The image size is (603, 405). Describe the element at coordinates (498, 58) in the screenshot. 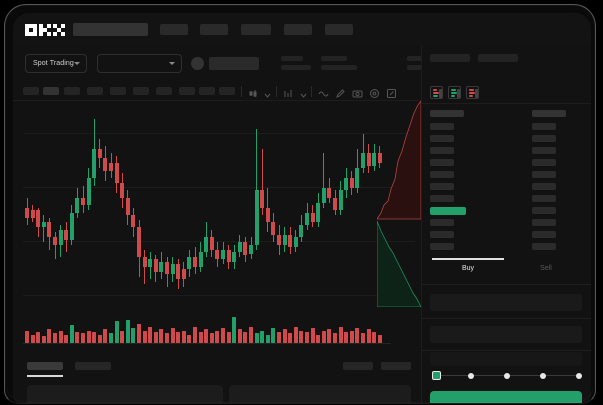

I see `trades-tab` at that location.